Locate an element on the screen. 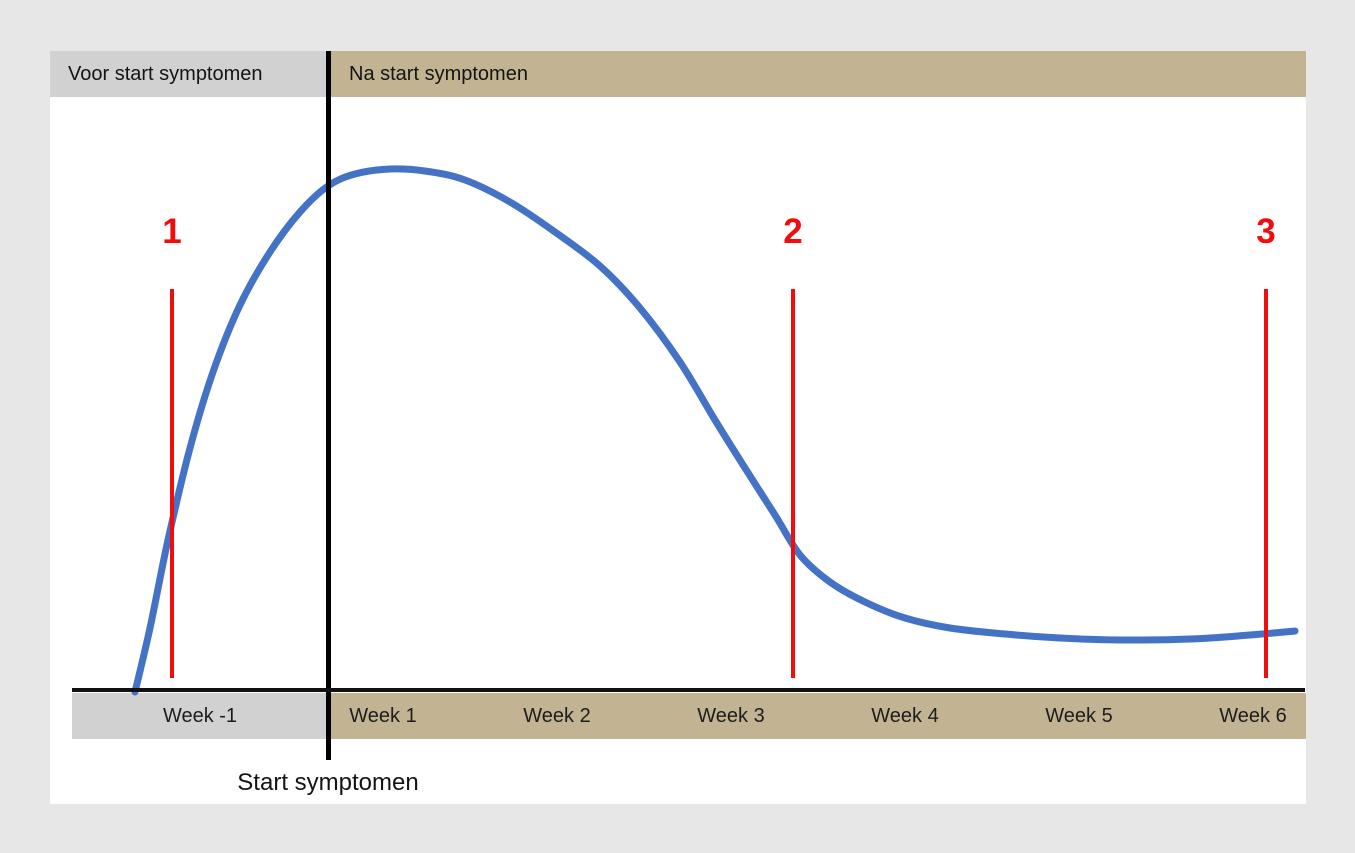  marker-number: 2 is located at coordinates (793, 231).